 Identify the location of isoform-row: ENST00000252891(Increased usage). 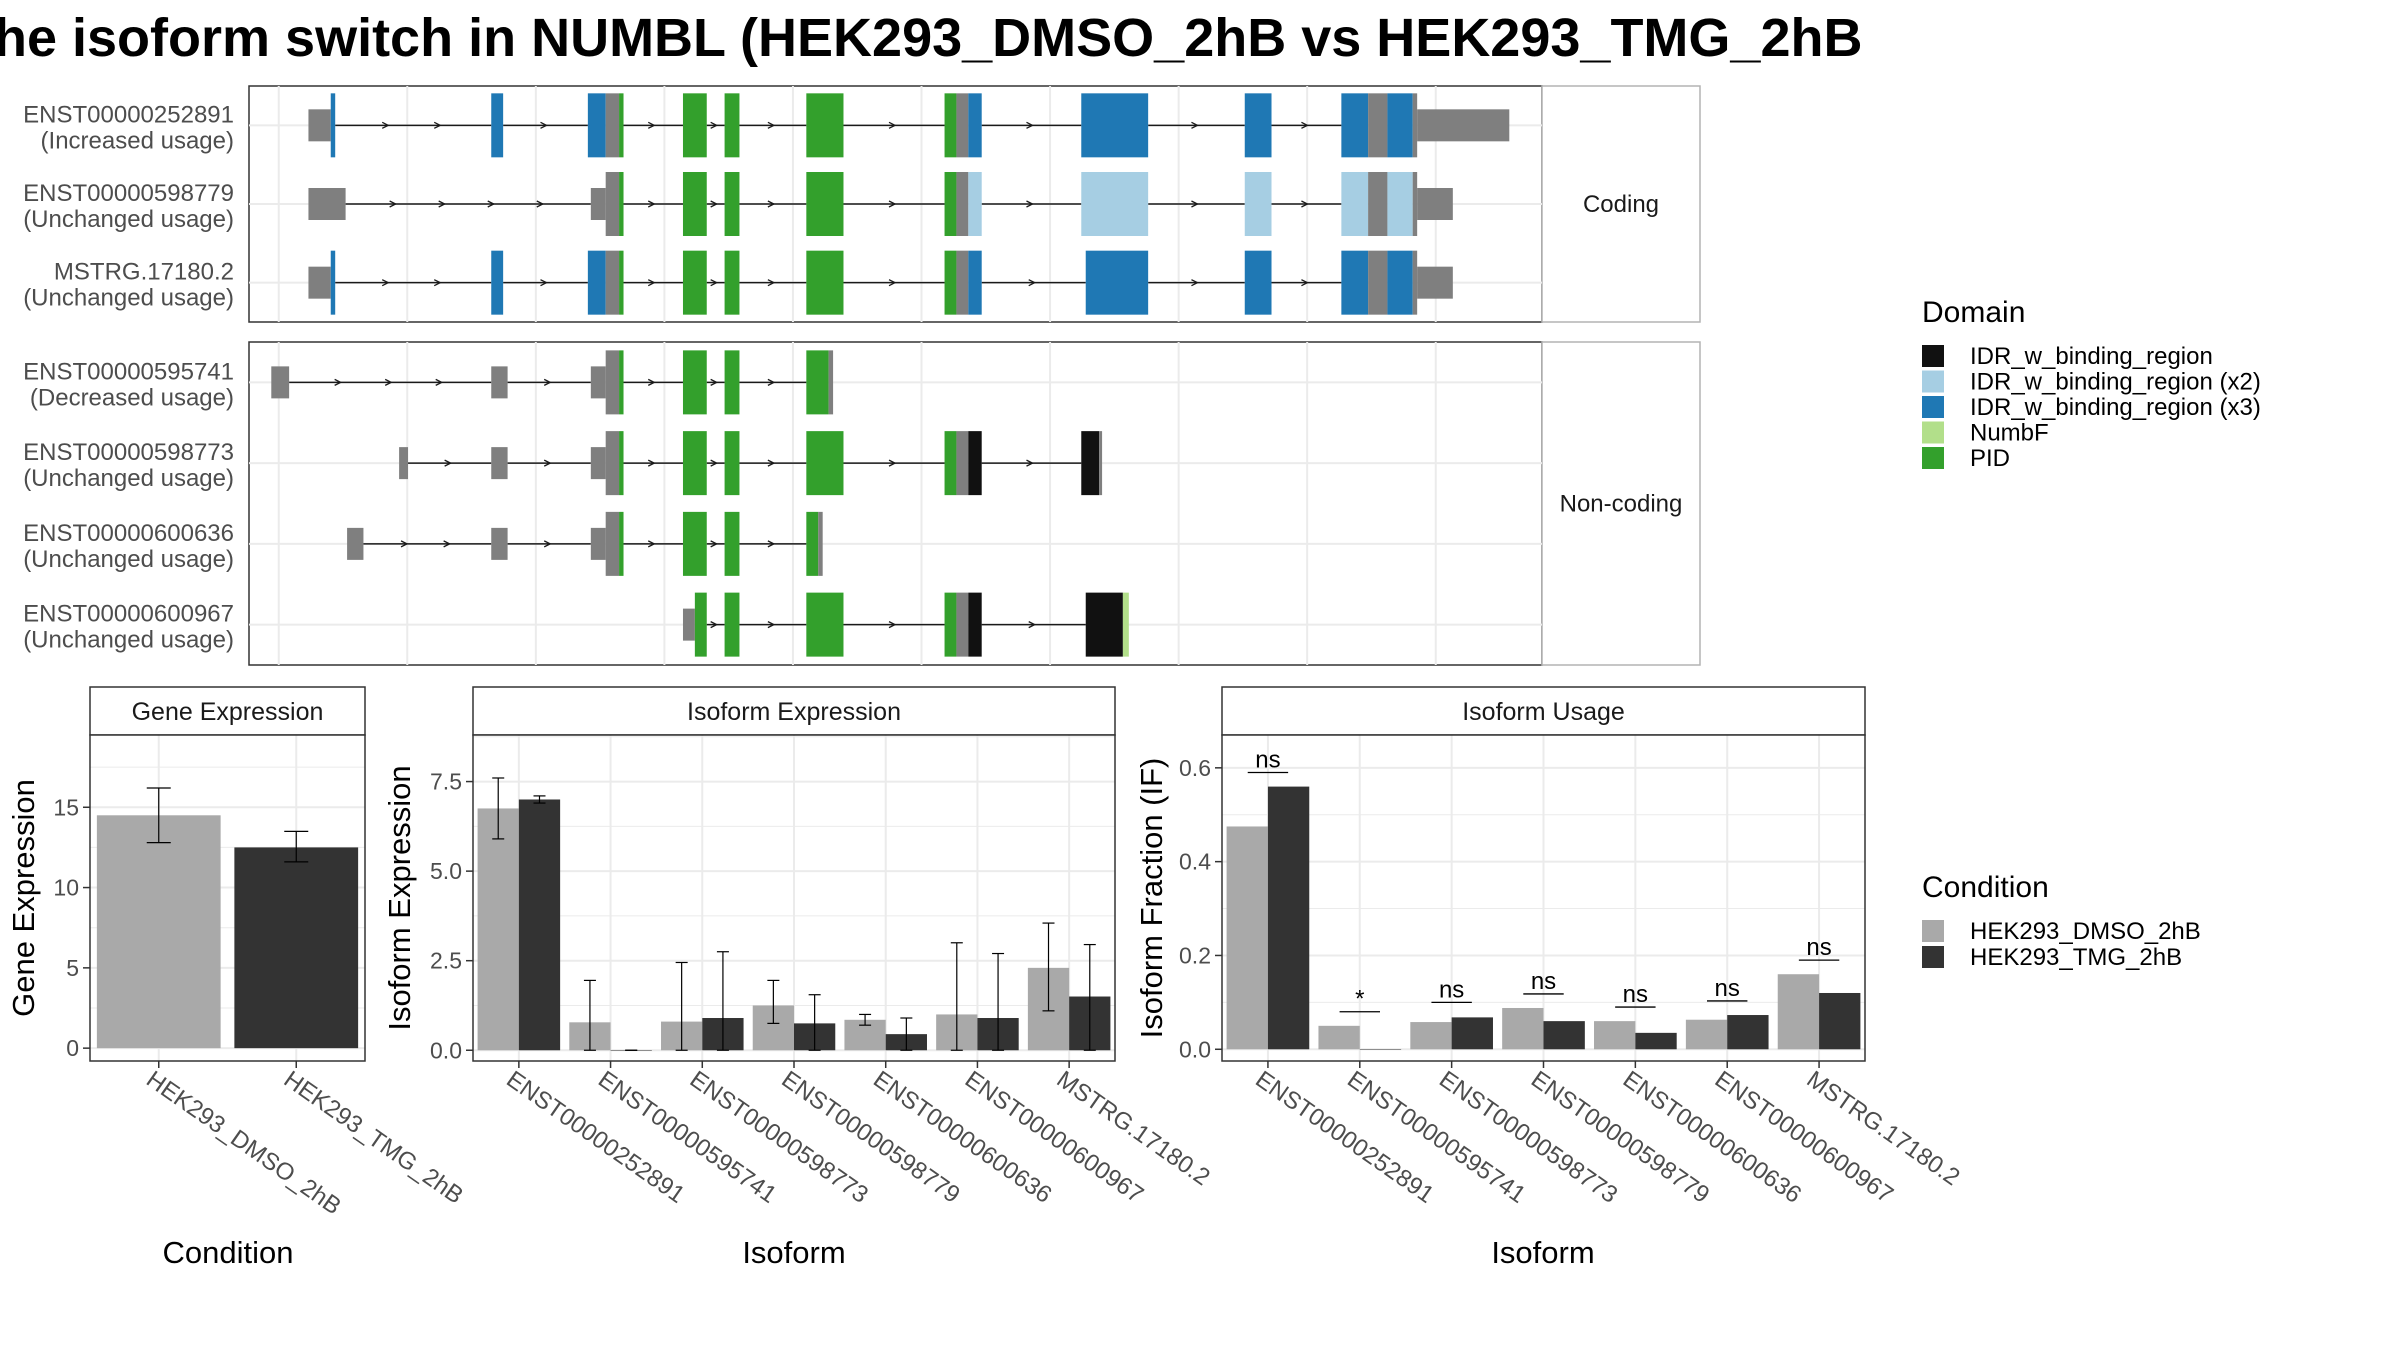
(782, 125).